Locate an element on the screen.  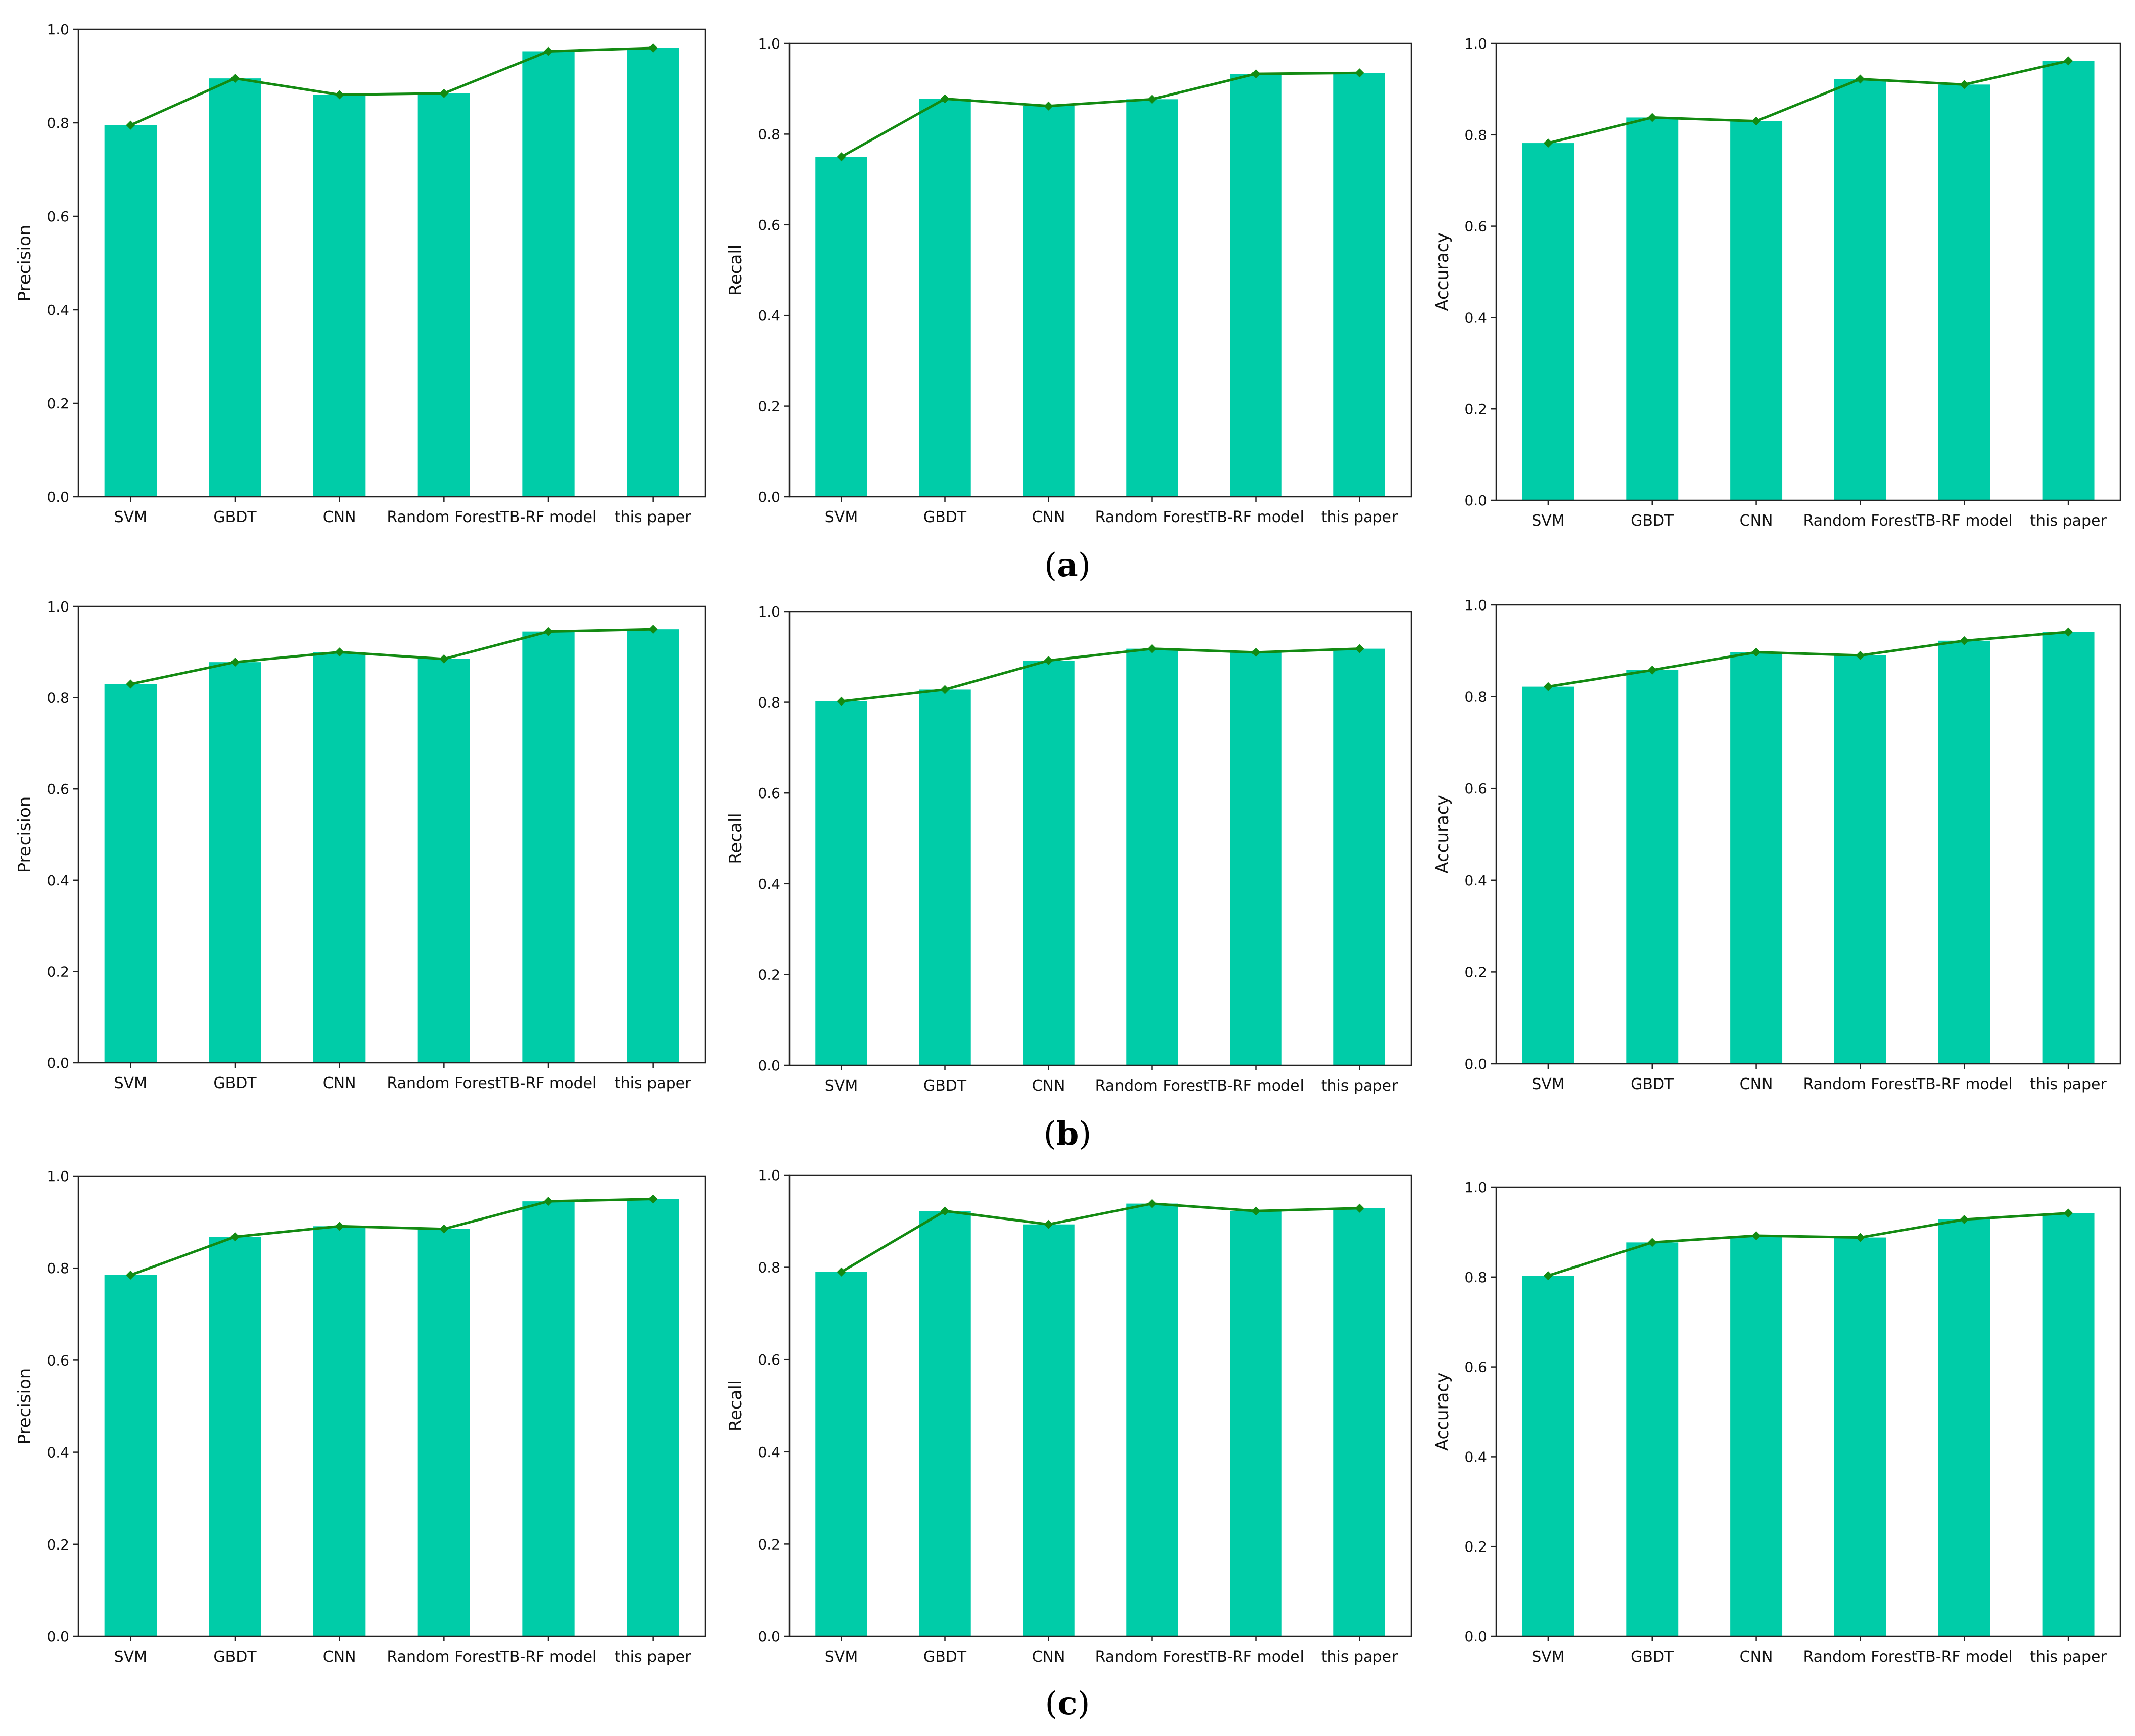
caption-b-letter: b is located at coordinates (1067, 1134).